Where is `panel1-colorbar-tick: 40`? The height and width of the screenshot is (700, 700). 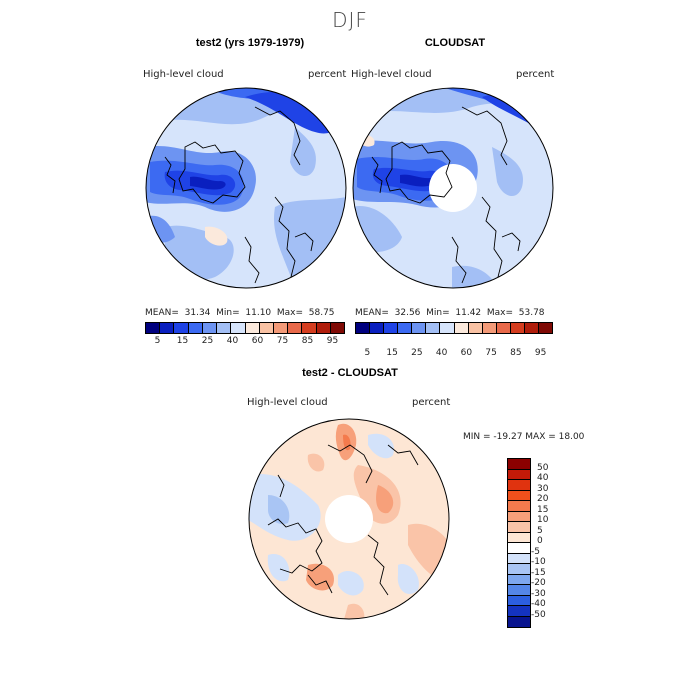 panel1-colorbar-tick: 40 is located at coordinates (232, 341).